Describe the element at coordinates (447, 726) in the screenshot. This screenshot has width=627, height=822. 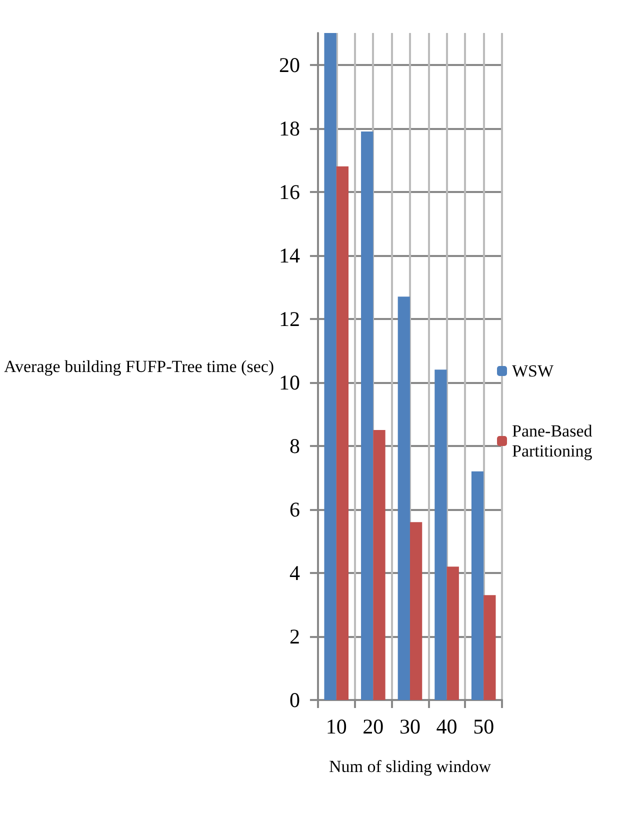
I see `x-tick-label: 40` at that location.